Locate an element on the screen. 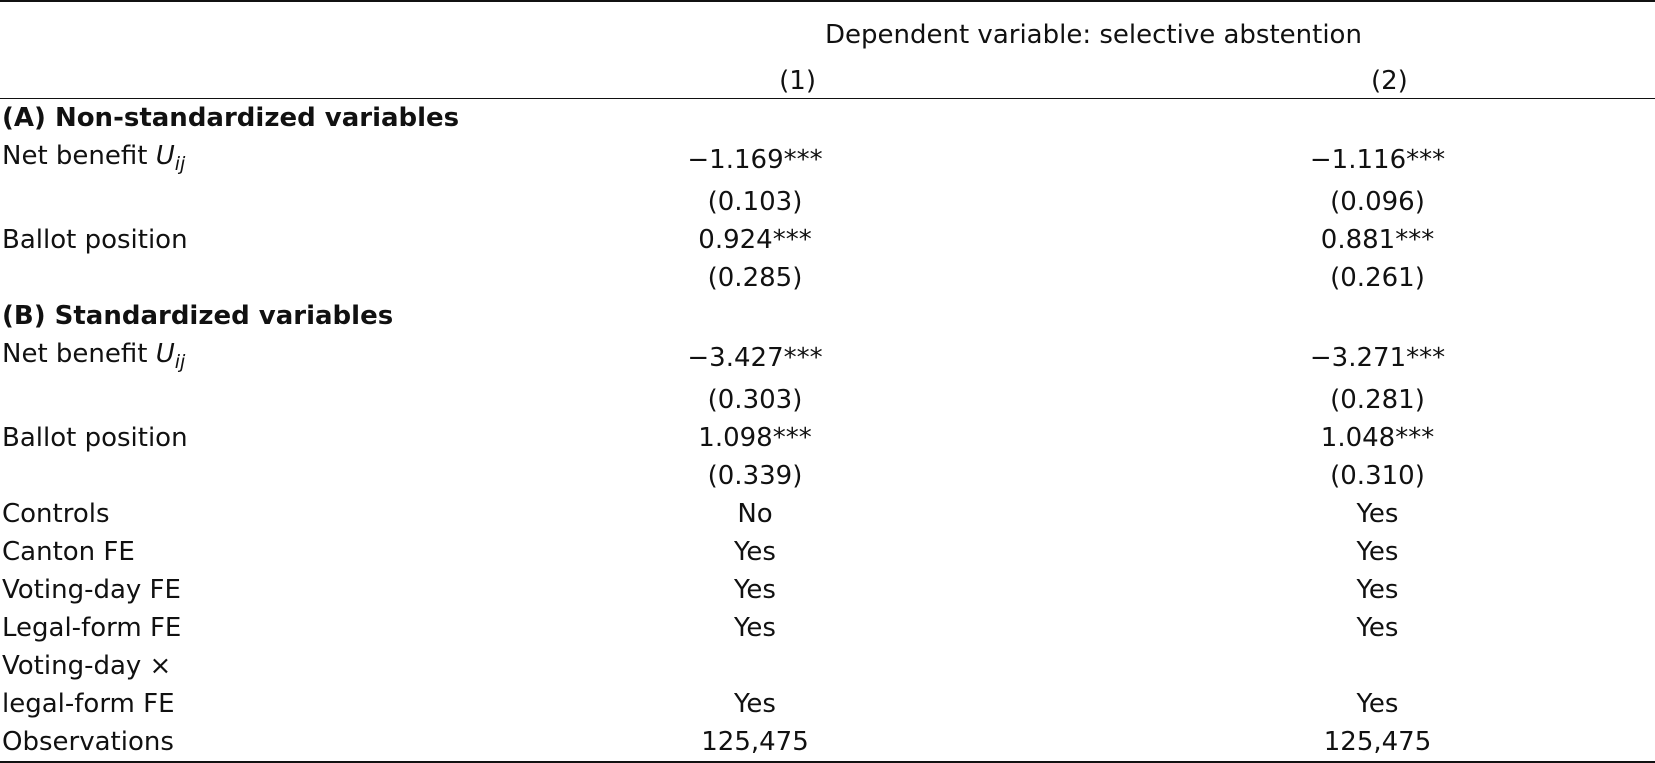  column-2-value is located at coordinates (1461, 666).